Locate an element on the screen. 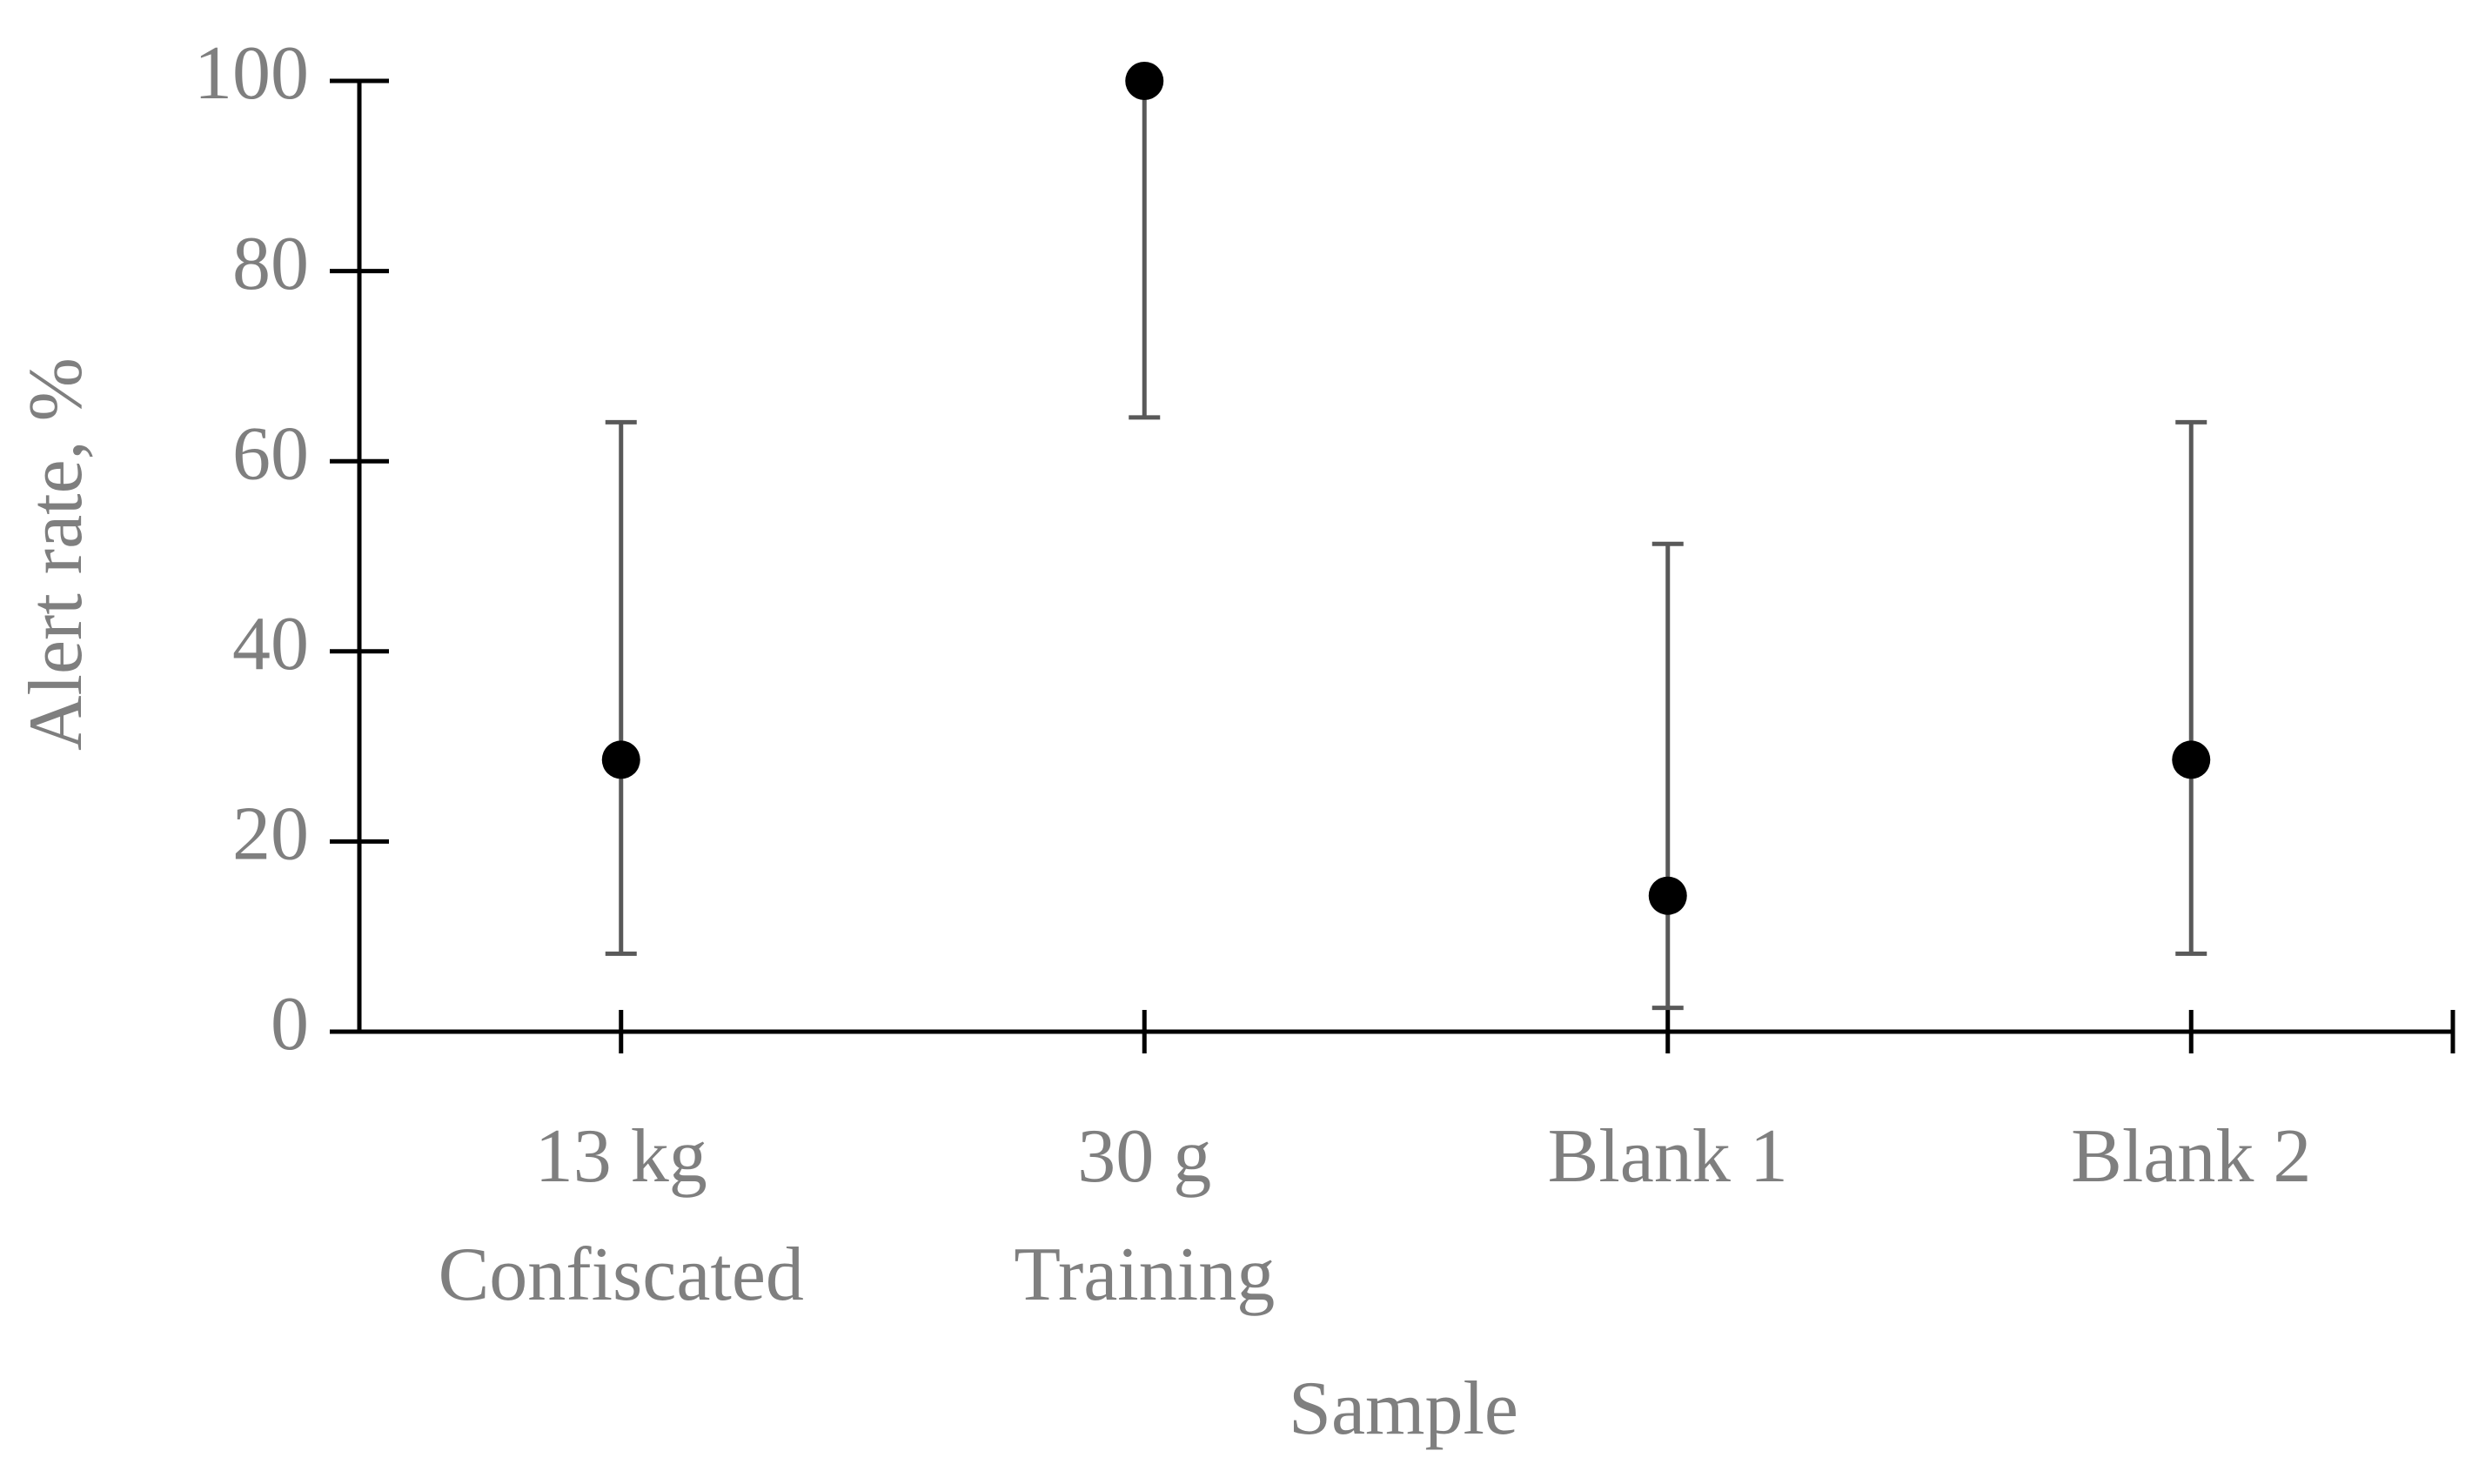  x-tick-label: Blank 1 is located at coordinates (1668, 1156).